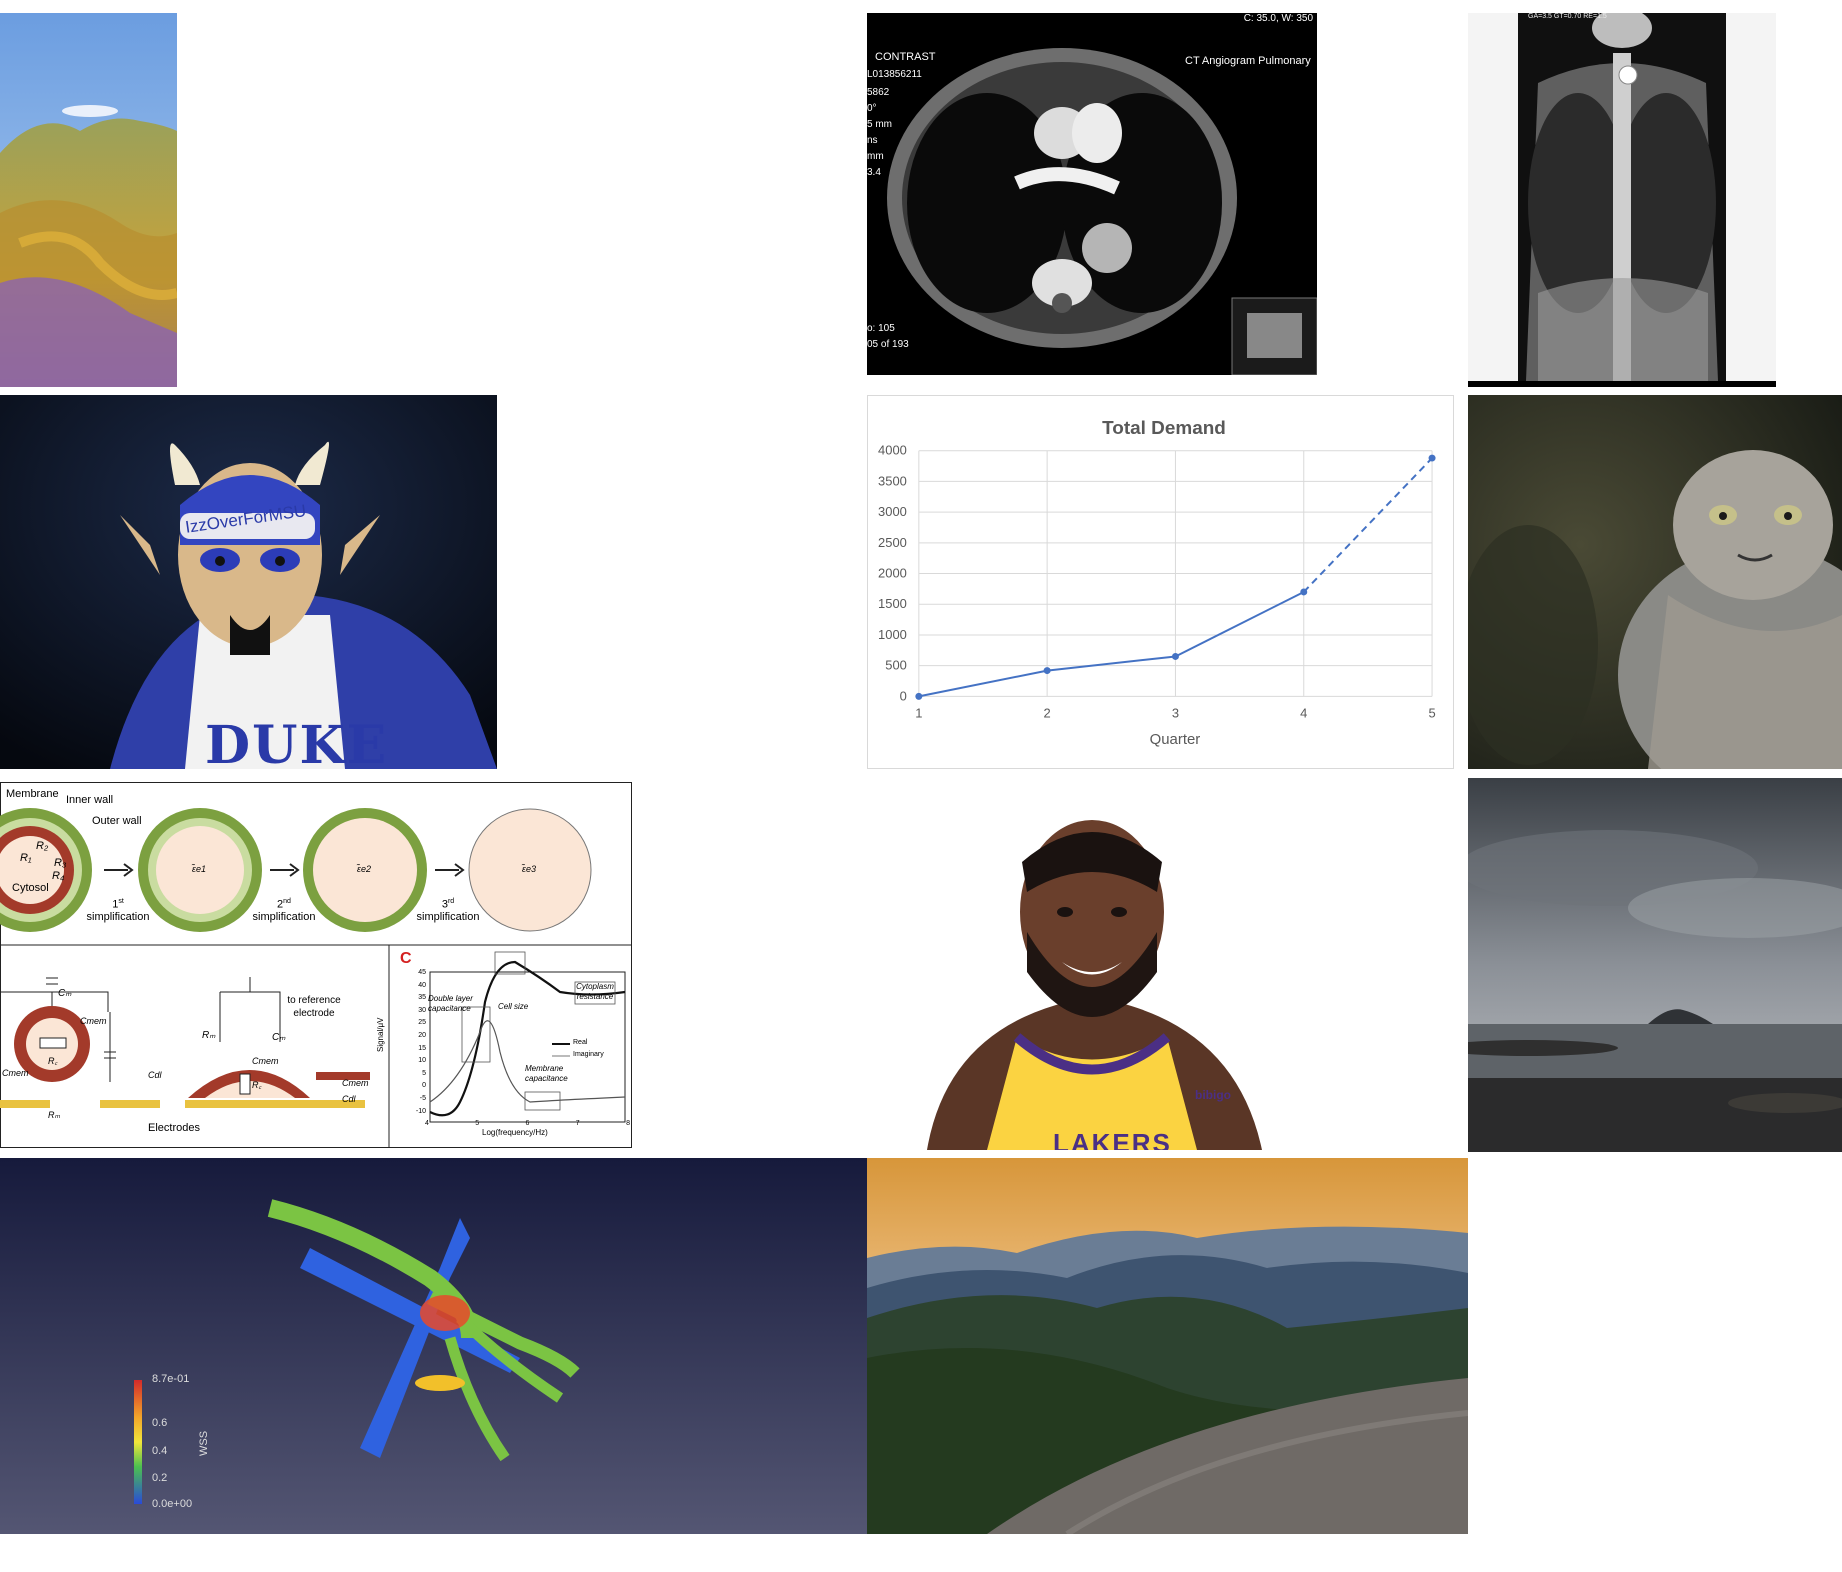 The width and height of the screenshot is (1842, 1572). What do you see at coordinates (1655, 582) in the screenshot?
I see `photo-pallas-cat` at bounding box center [1655, 582].